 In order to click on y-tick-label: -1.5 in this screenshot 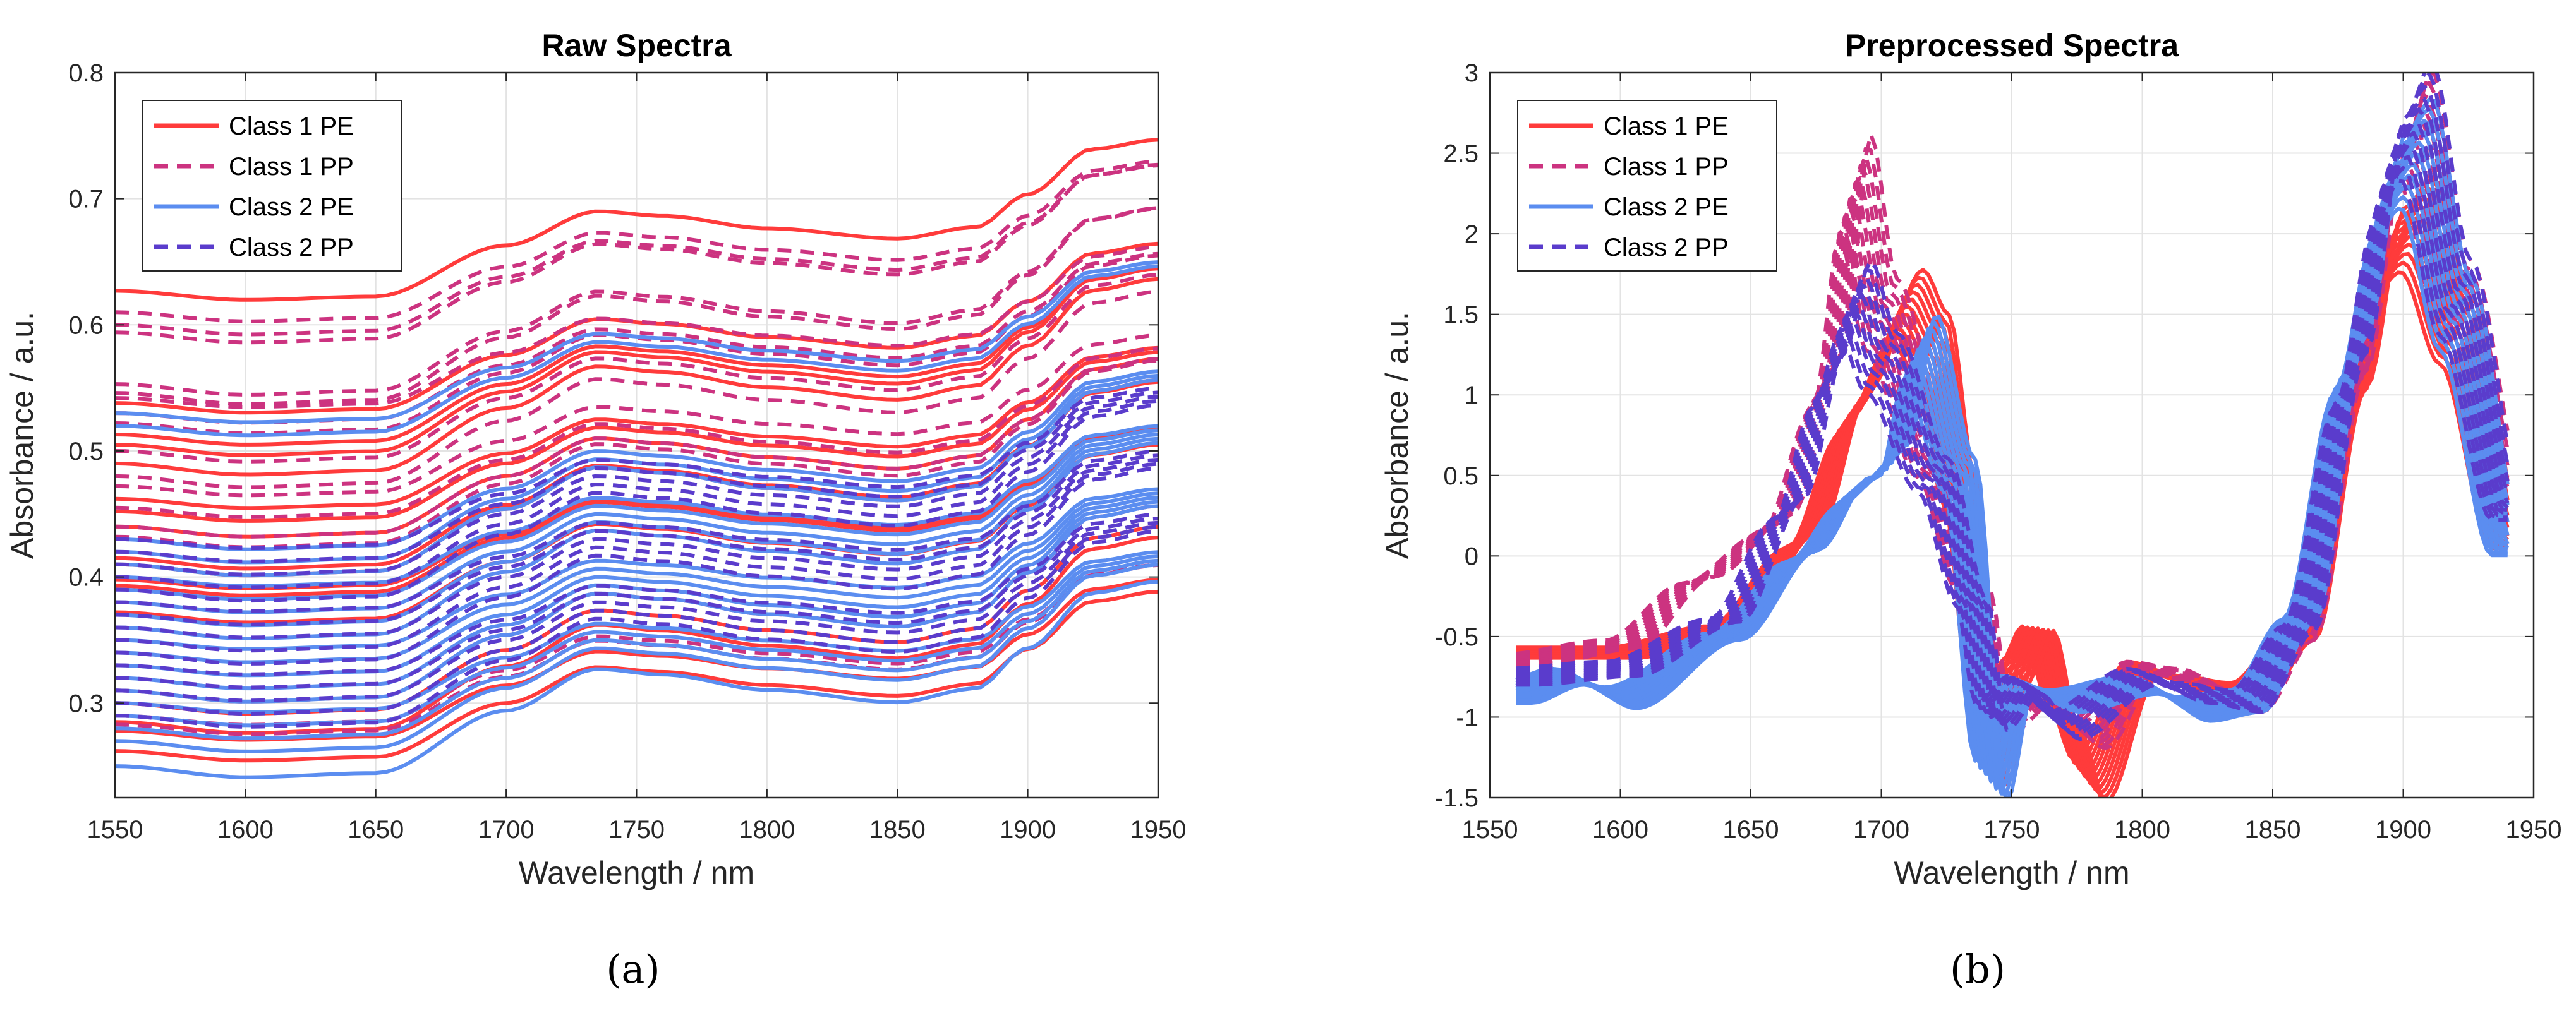, I will do `click(1456, 798)`.